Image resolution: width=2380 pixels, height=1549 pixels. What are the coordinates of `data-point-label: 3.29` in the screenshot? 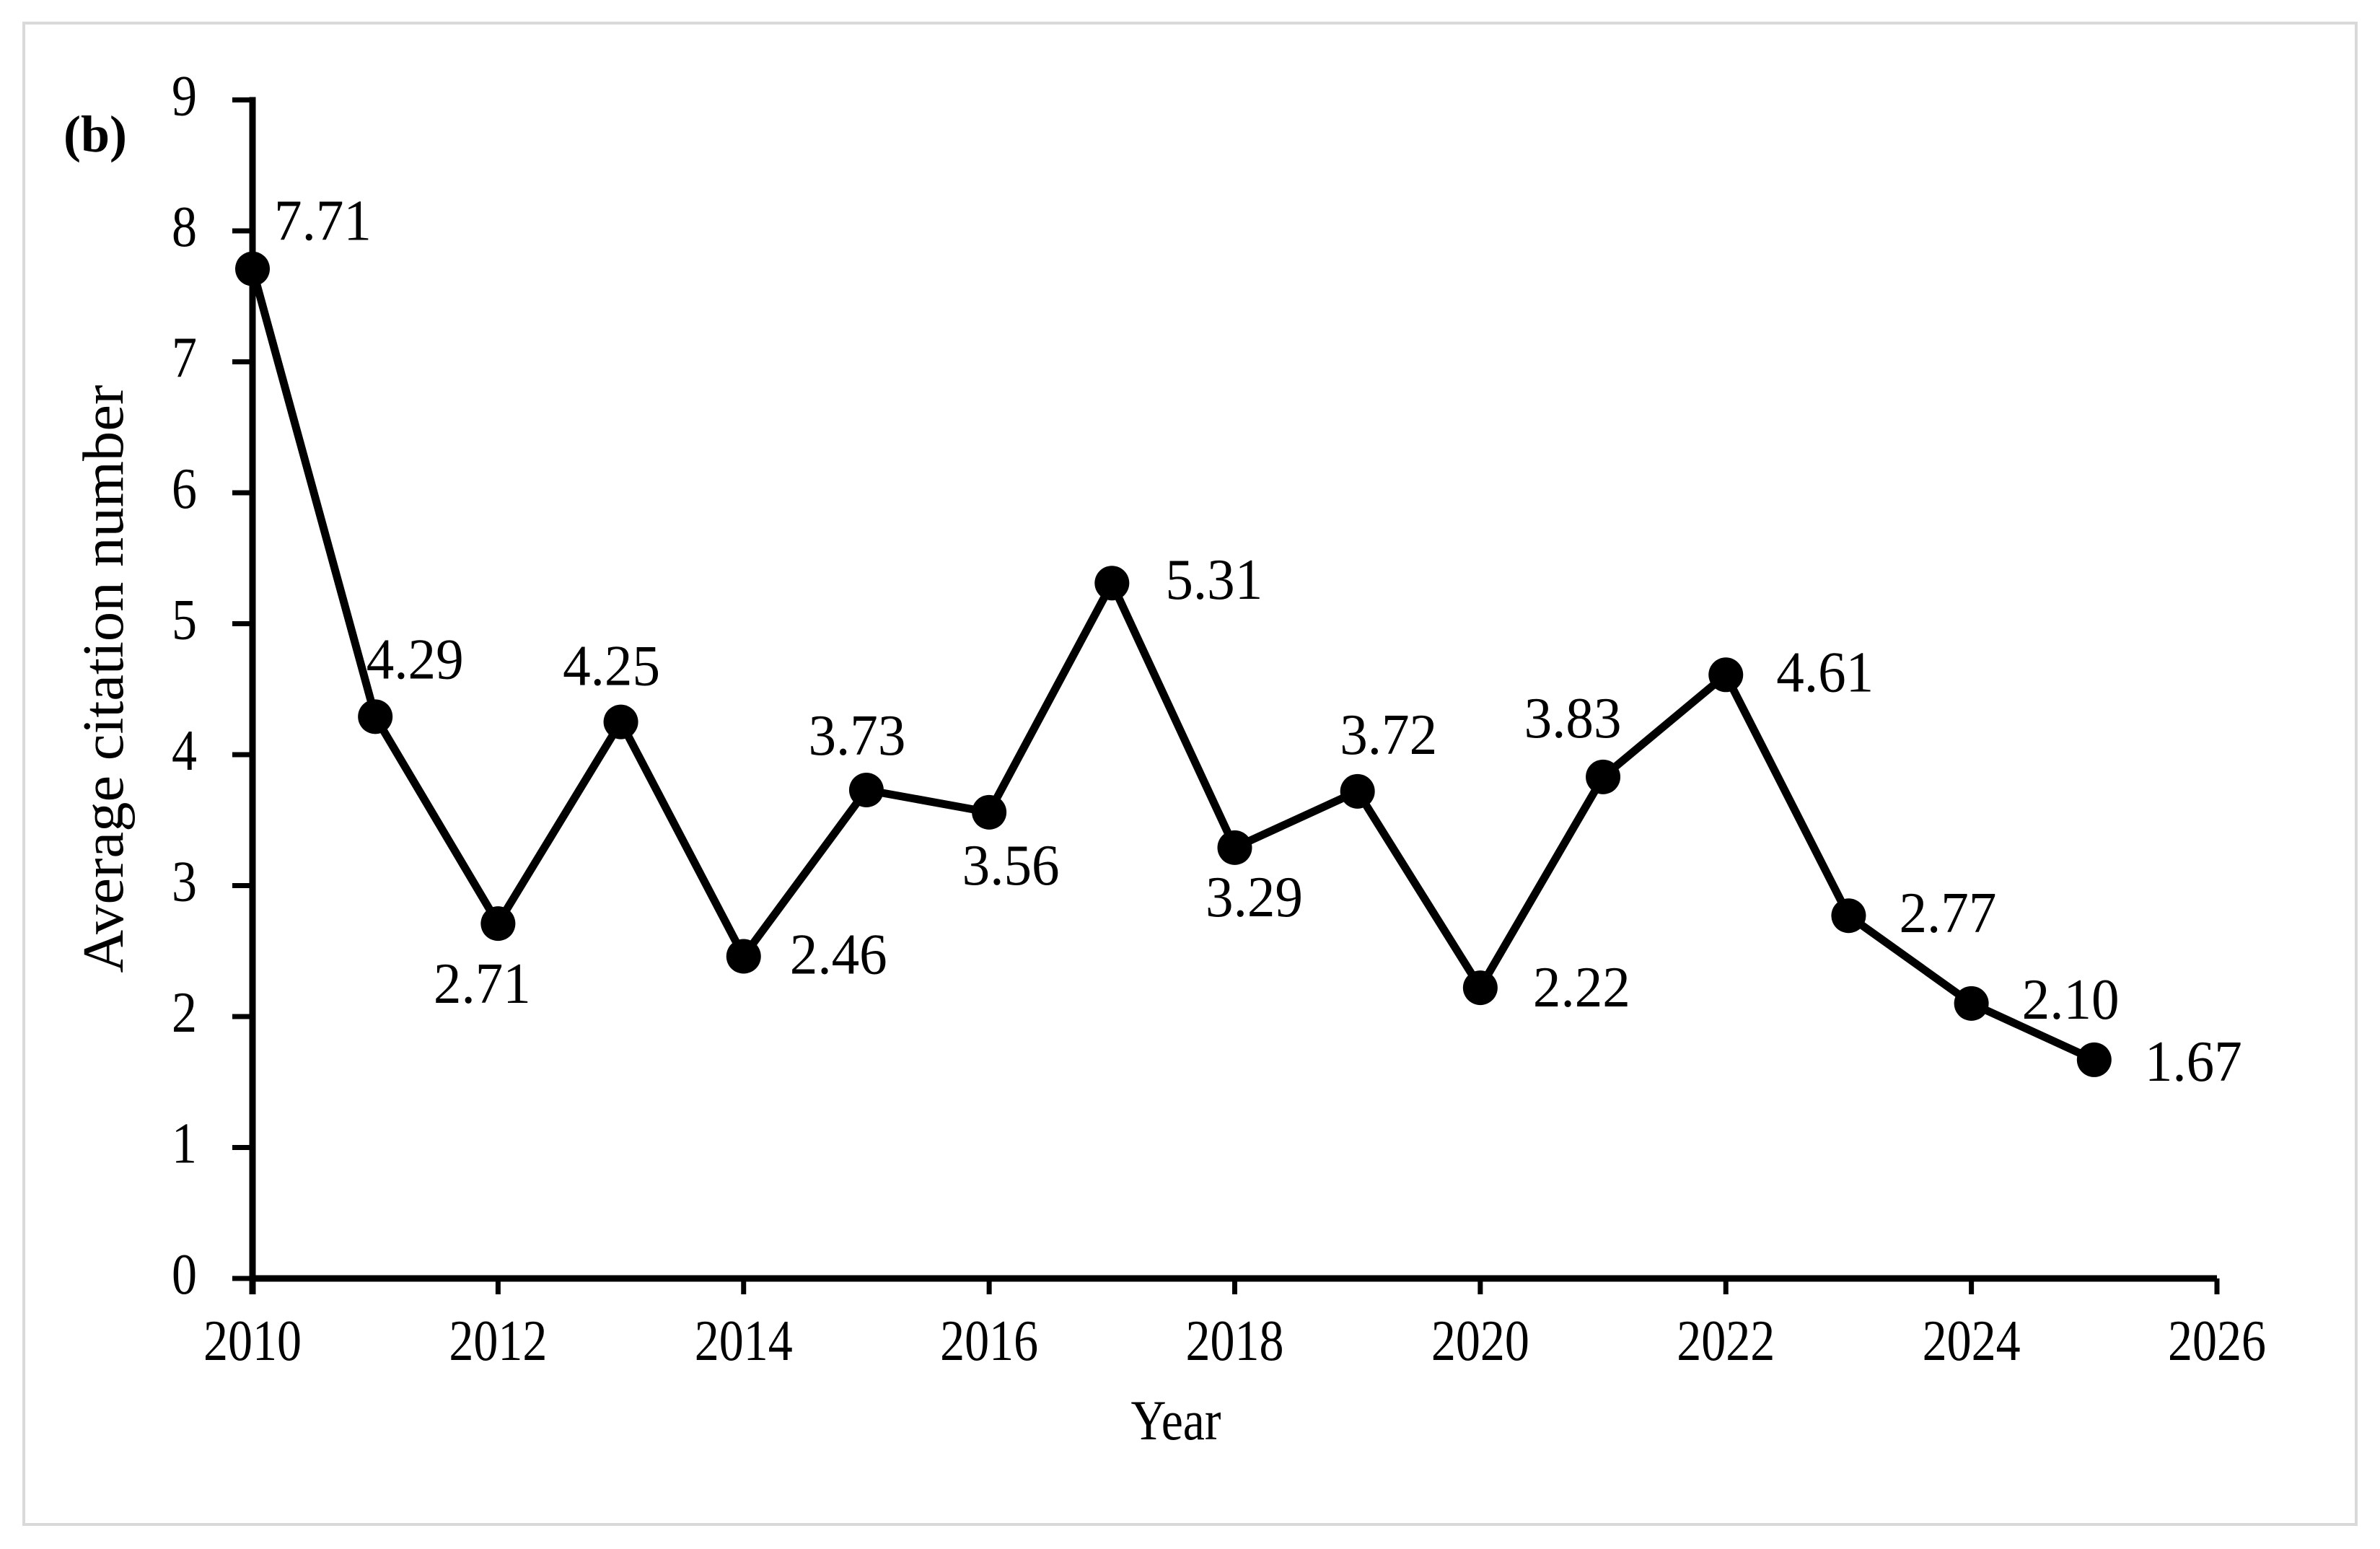 It's located at (1254, 897).